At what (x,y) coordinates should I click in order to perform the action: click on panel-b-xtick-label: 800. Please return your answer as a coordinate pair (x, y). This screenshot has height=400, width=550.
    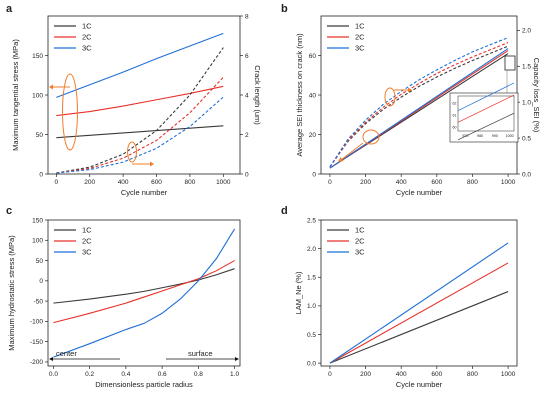
    Looking at the image, I should click on (472, 182).